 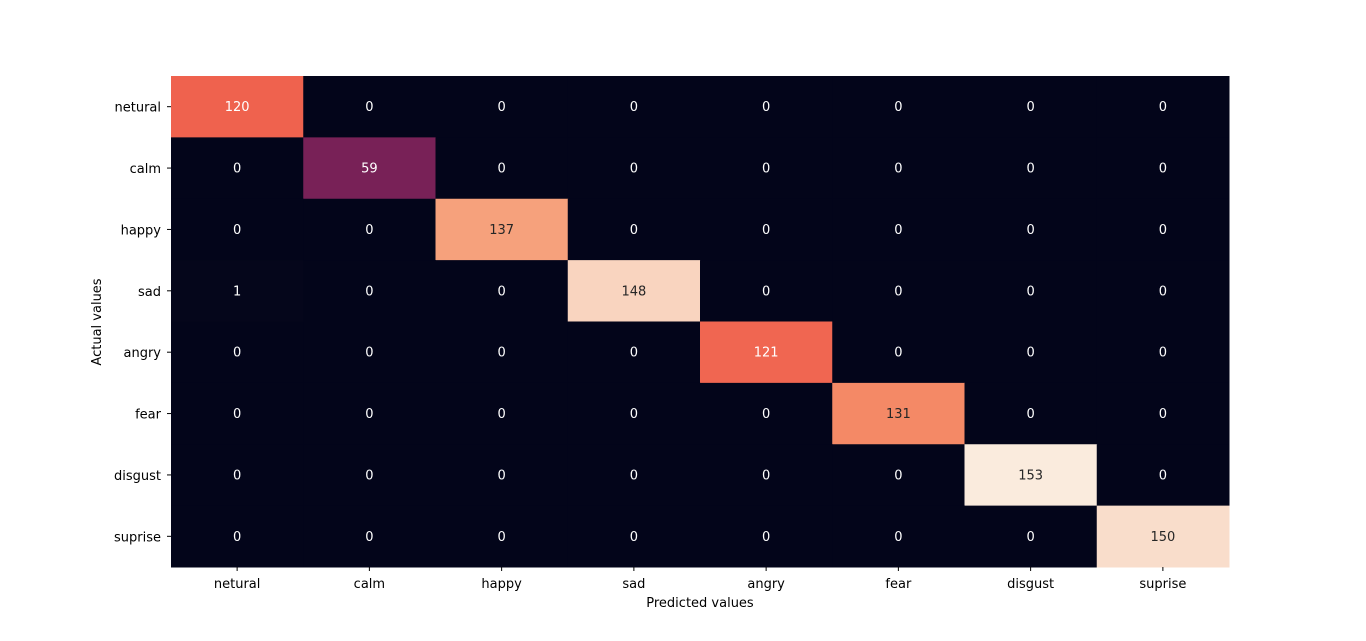 I want to click on y-tick-label: suprise, so click(x=137, y=537).